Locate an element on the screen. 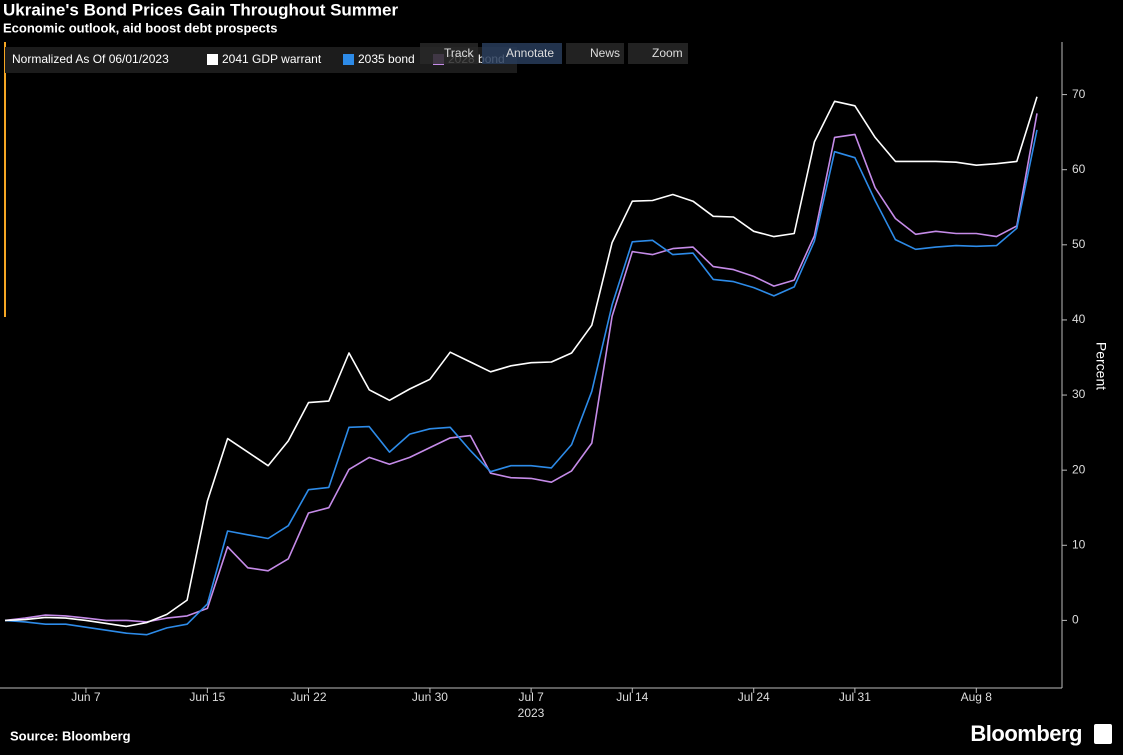 The image size is (1123, 755). brand: Bloomberg is located at coordinates (1026, 733).